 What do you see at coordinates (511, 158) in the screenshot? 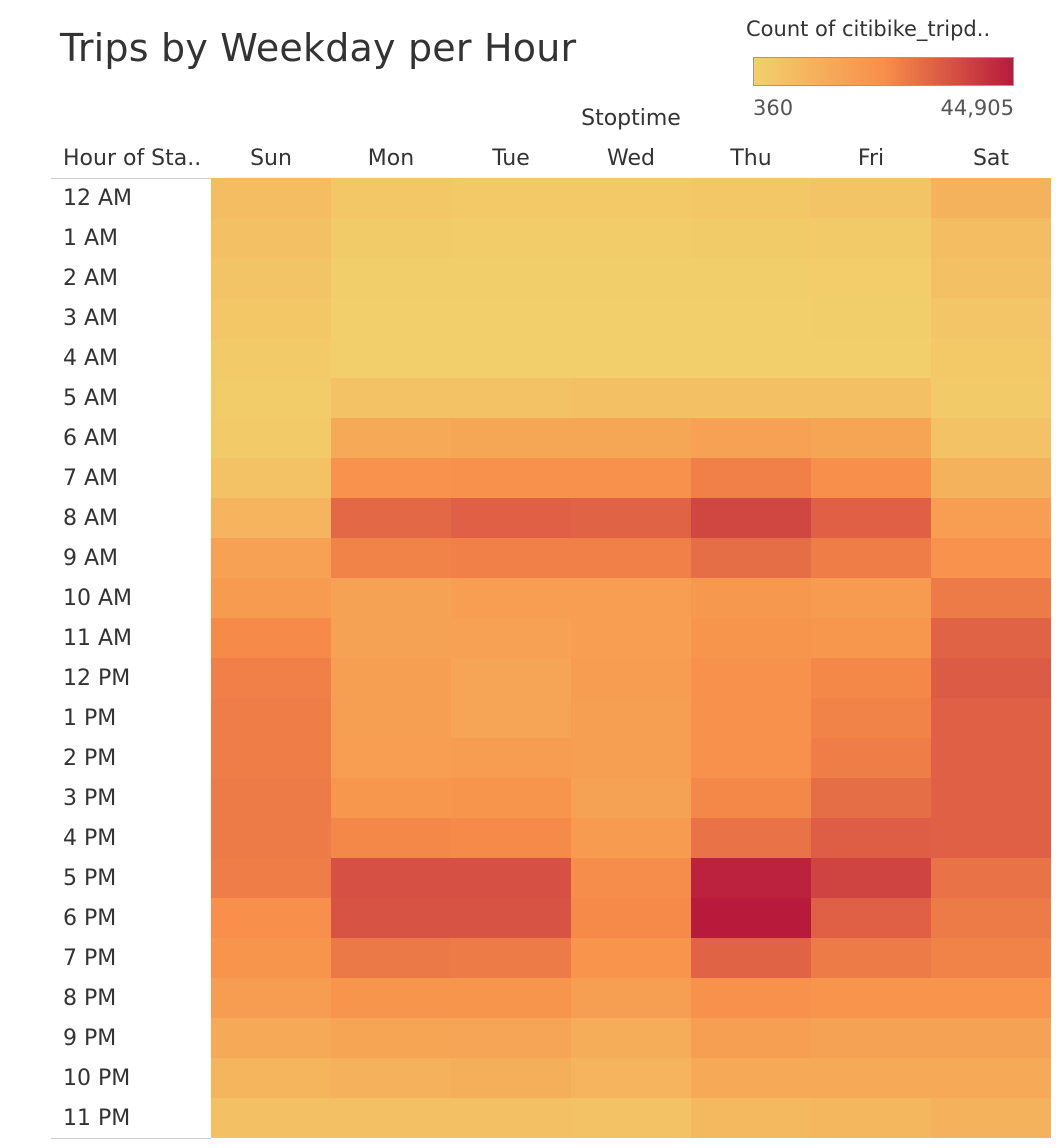
I see `column-label-tue: Tue` at bounding box center [511, 158].